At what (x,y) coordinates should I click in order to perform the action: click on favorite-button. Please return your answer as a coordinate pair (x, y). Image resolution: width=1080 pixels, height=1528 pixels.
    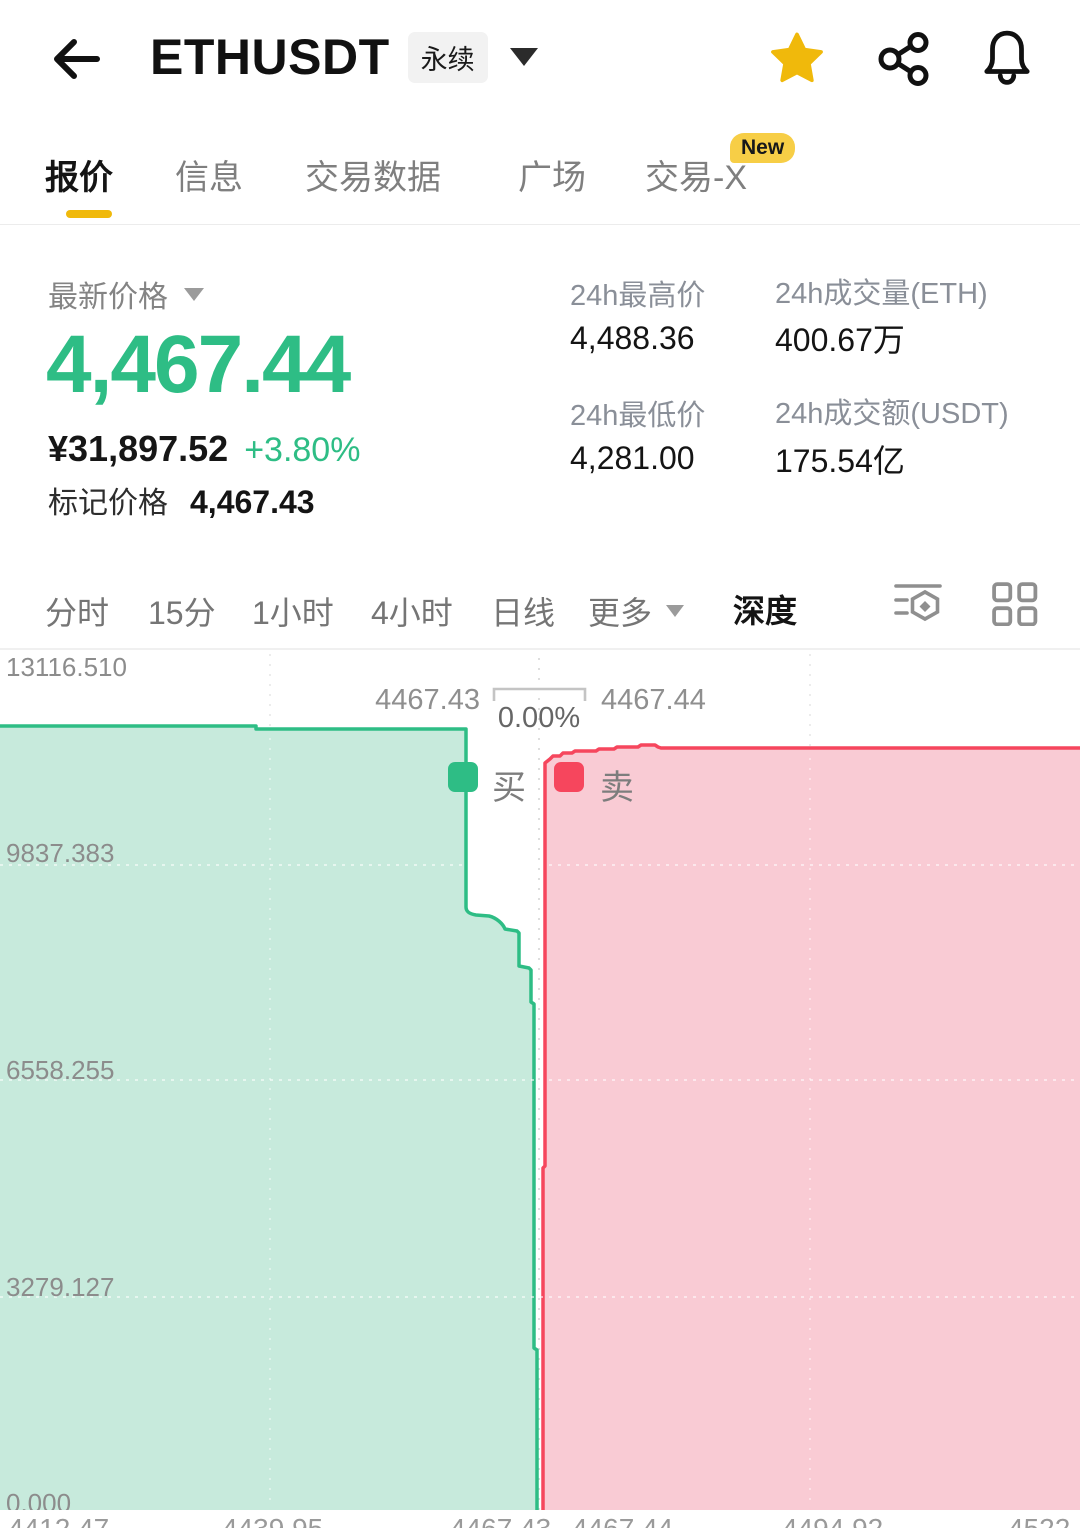
    Looking at the image, I should click on (797, 60).